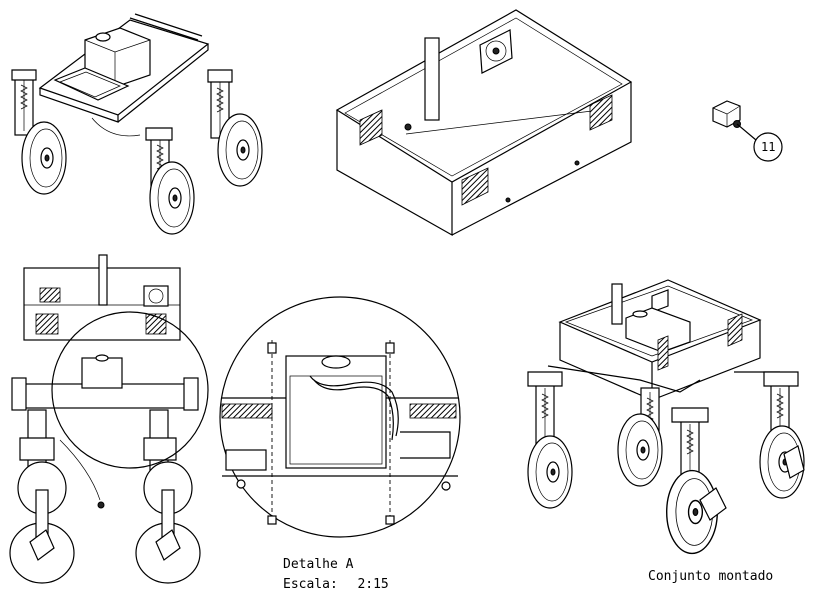  What do you see at coordinates (711, 576) in the screenshot?
I see `assembly-caption: Conjunto montado` at bounding box center [711, 576].